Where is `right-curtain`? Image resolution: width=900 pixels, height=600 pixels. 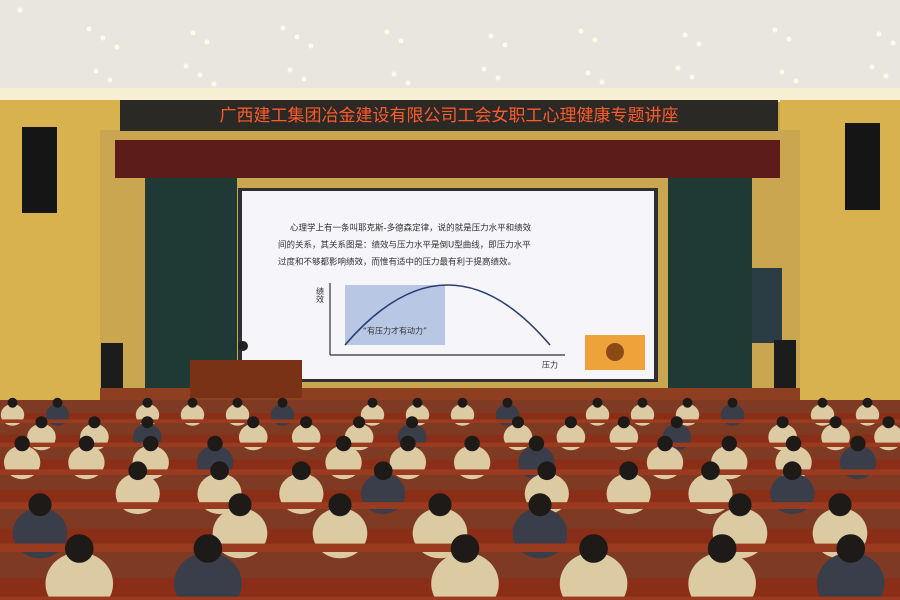 right-curtain is located at coordinates (710, 284).